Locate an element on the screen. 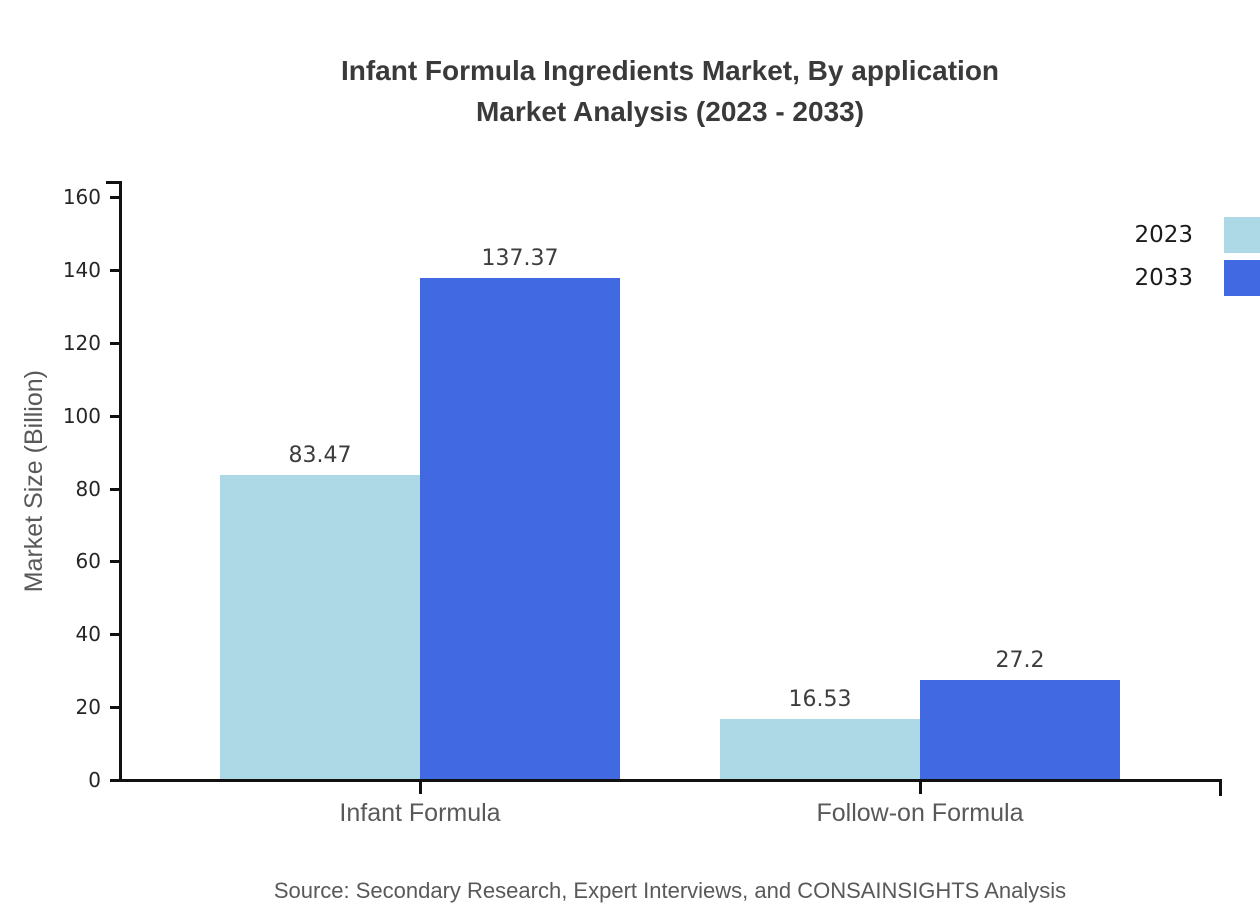 This screenshot has width=1260, height=920. bar-value-label: 27.2 is located at coordinates (1020, 660).